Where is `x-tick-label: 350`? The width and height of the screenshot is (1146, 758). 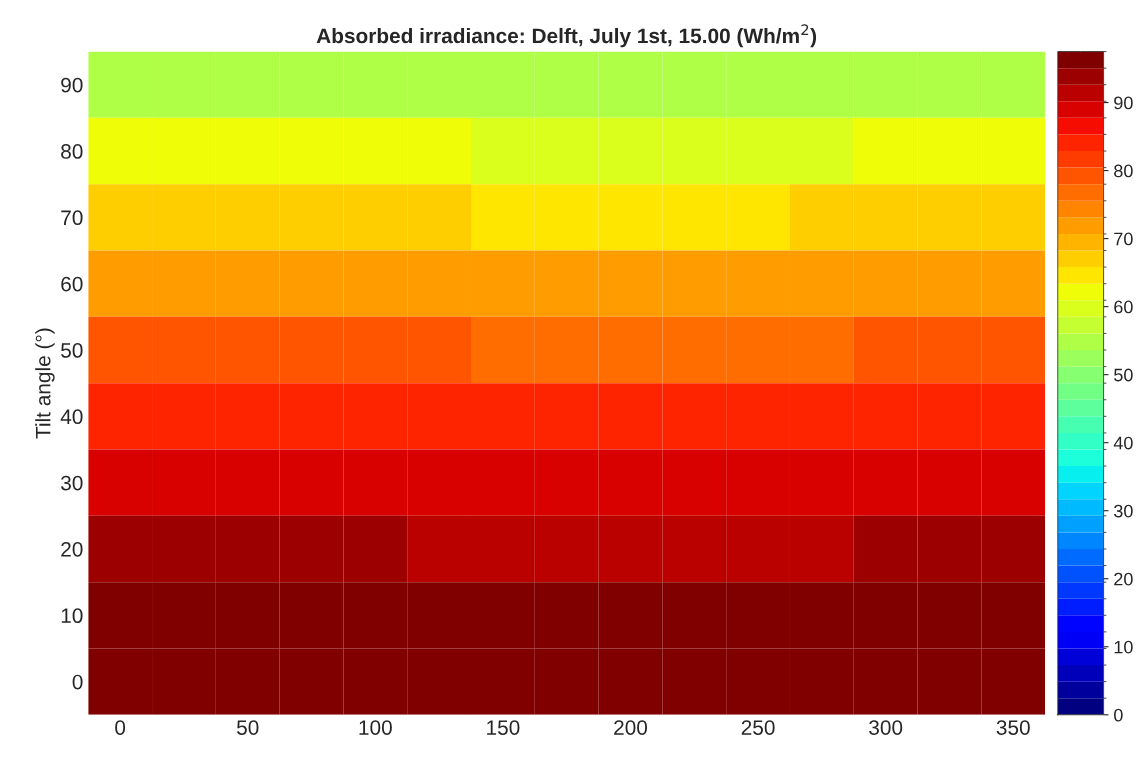
x-tick-label: 350 is located at coordinates (1013, 727).